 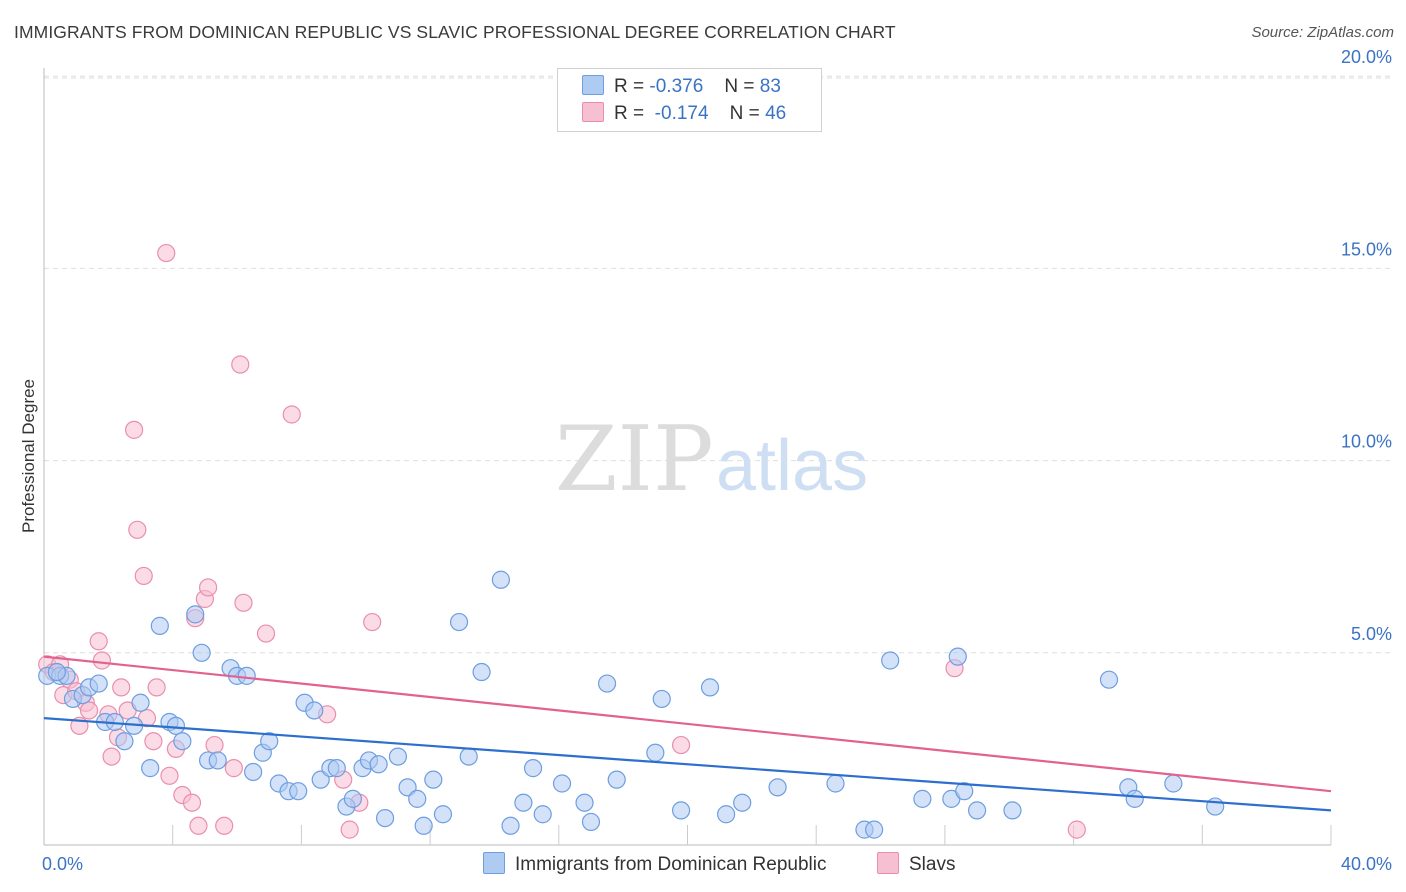 I want to click on watermark-zip: ZIP, so click(x=634, y=459).